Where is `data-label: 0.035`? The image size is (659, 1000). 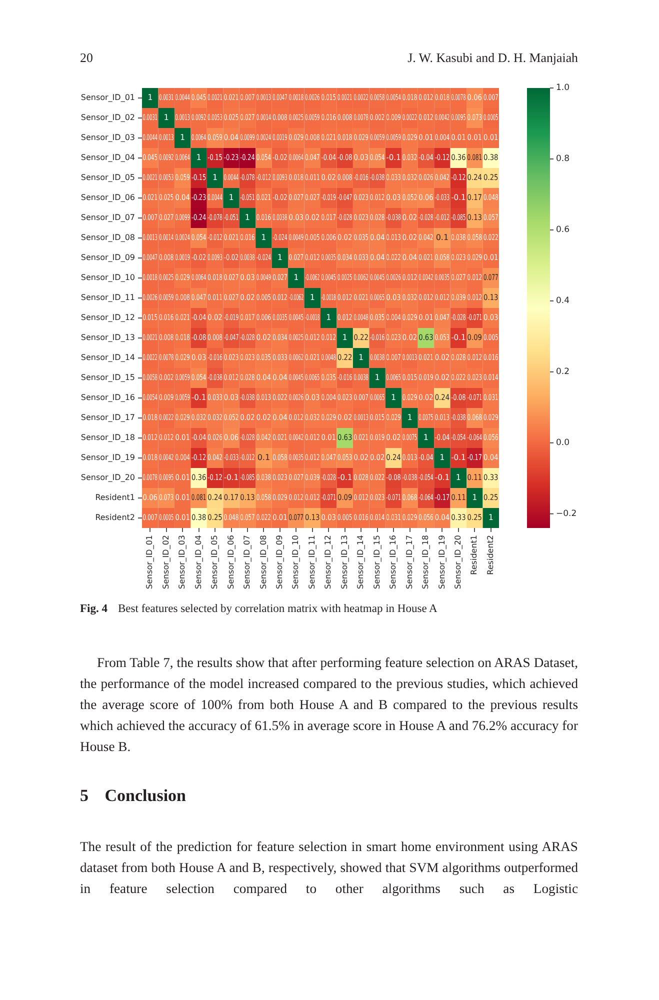 data-label: 0.035 is located at coordinates (361, 237).